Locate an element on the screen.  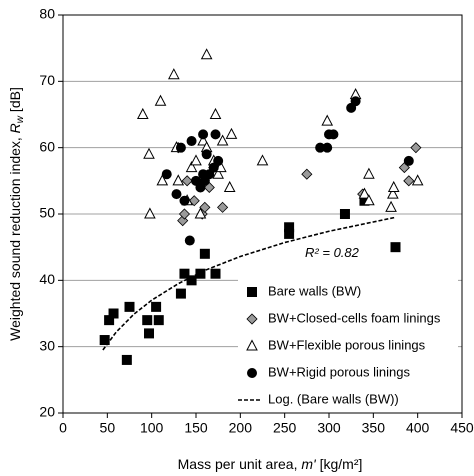
legend-label: BW+Closed-cells foam linings is located at coordinates (354, 317).